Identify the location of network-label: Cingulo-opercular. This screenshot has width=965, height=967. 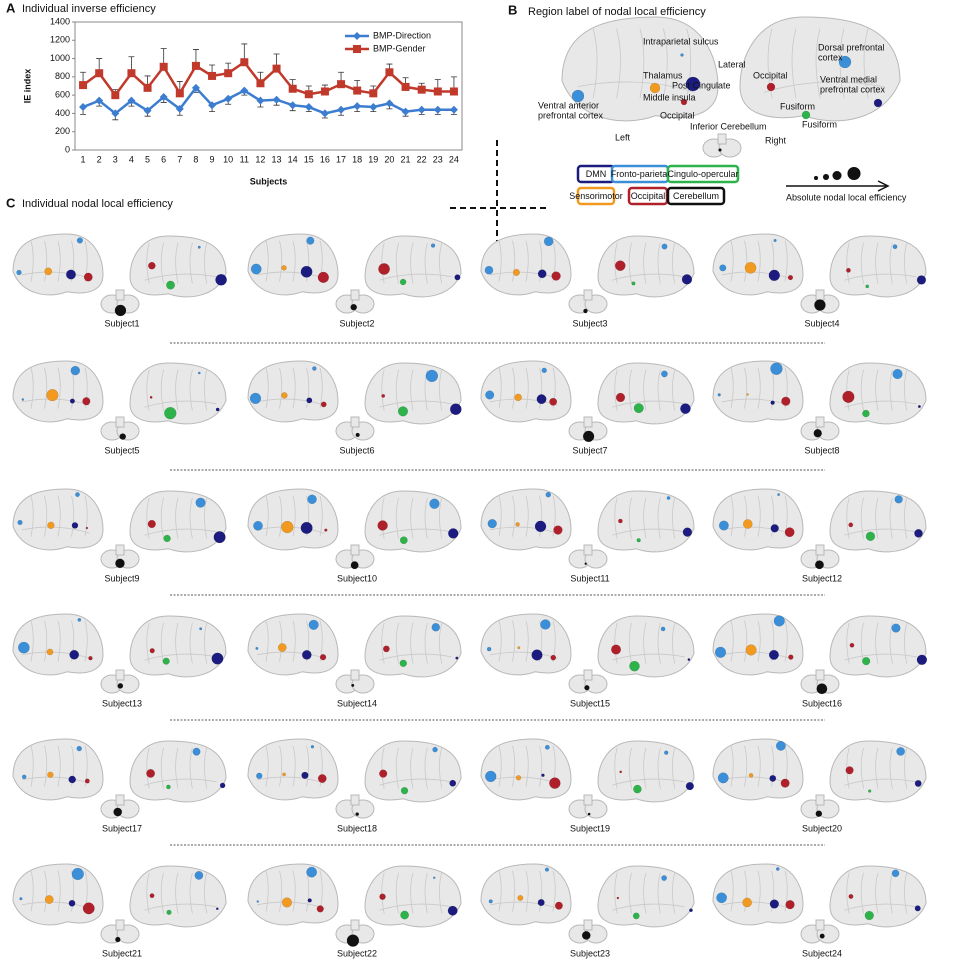
(702, 174).